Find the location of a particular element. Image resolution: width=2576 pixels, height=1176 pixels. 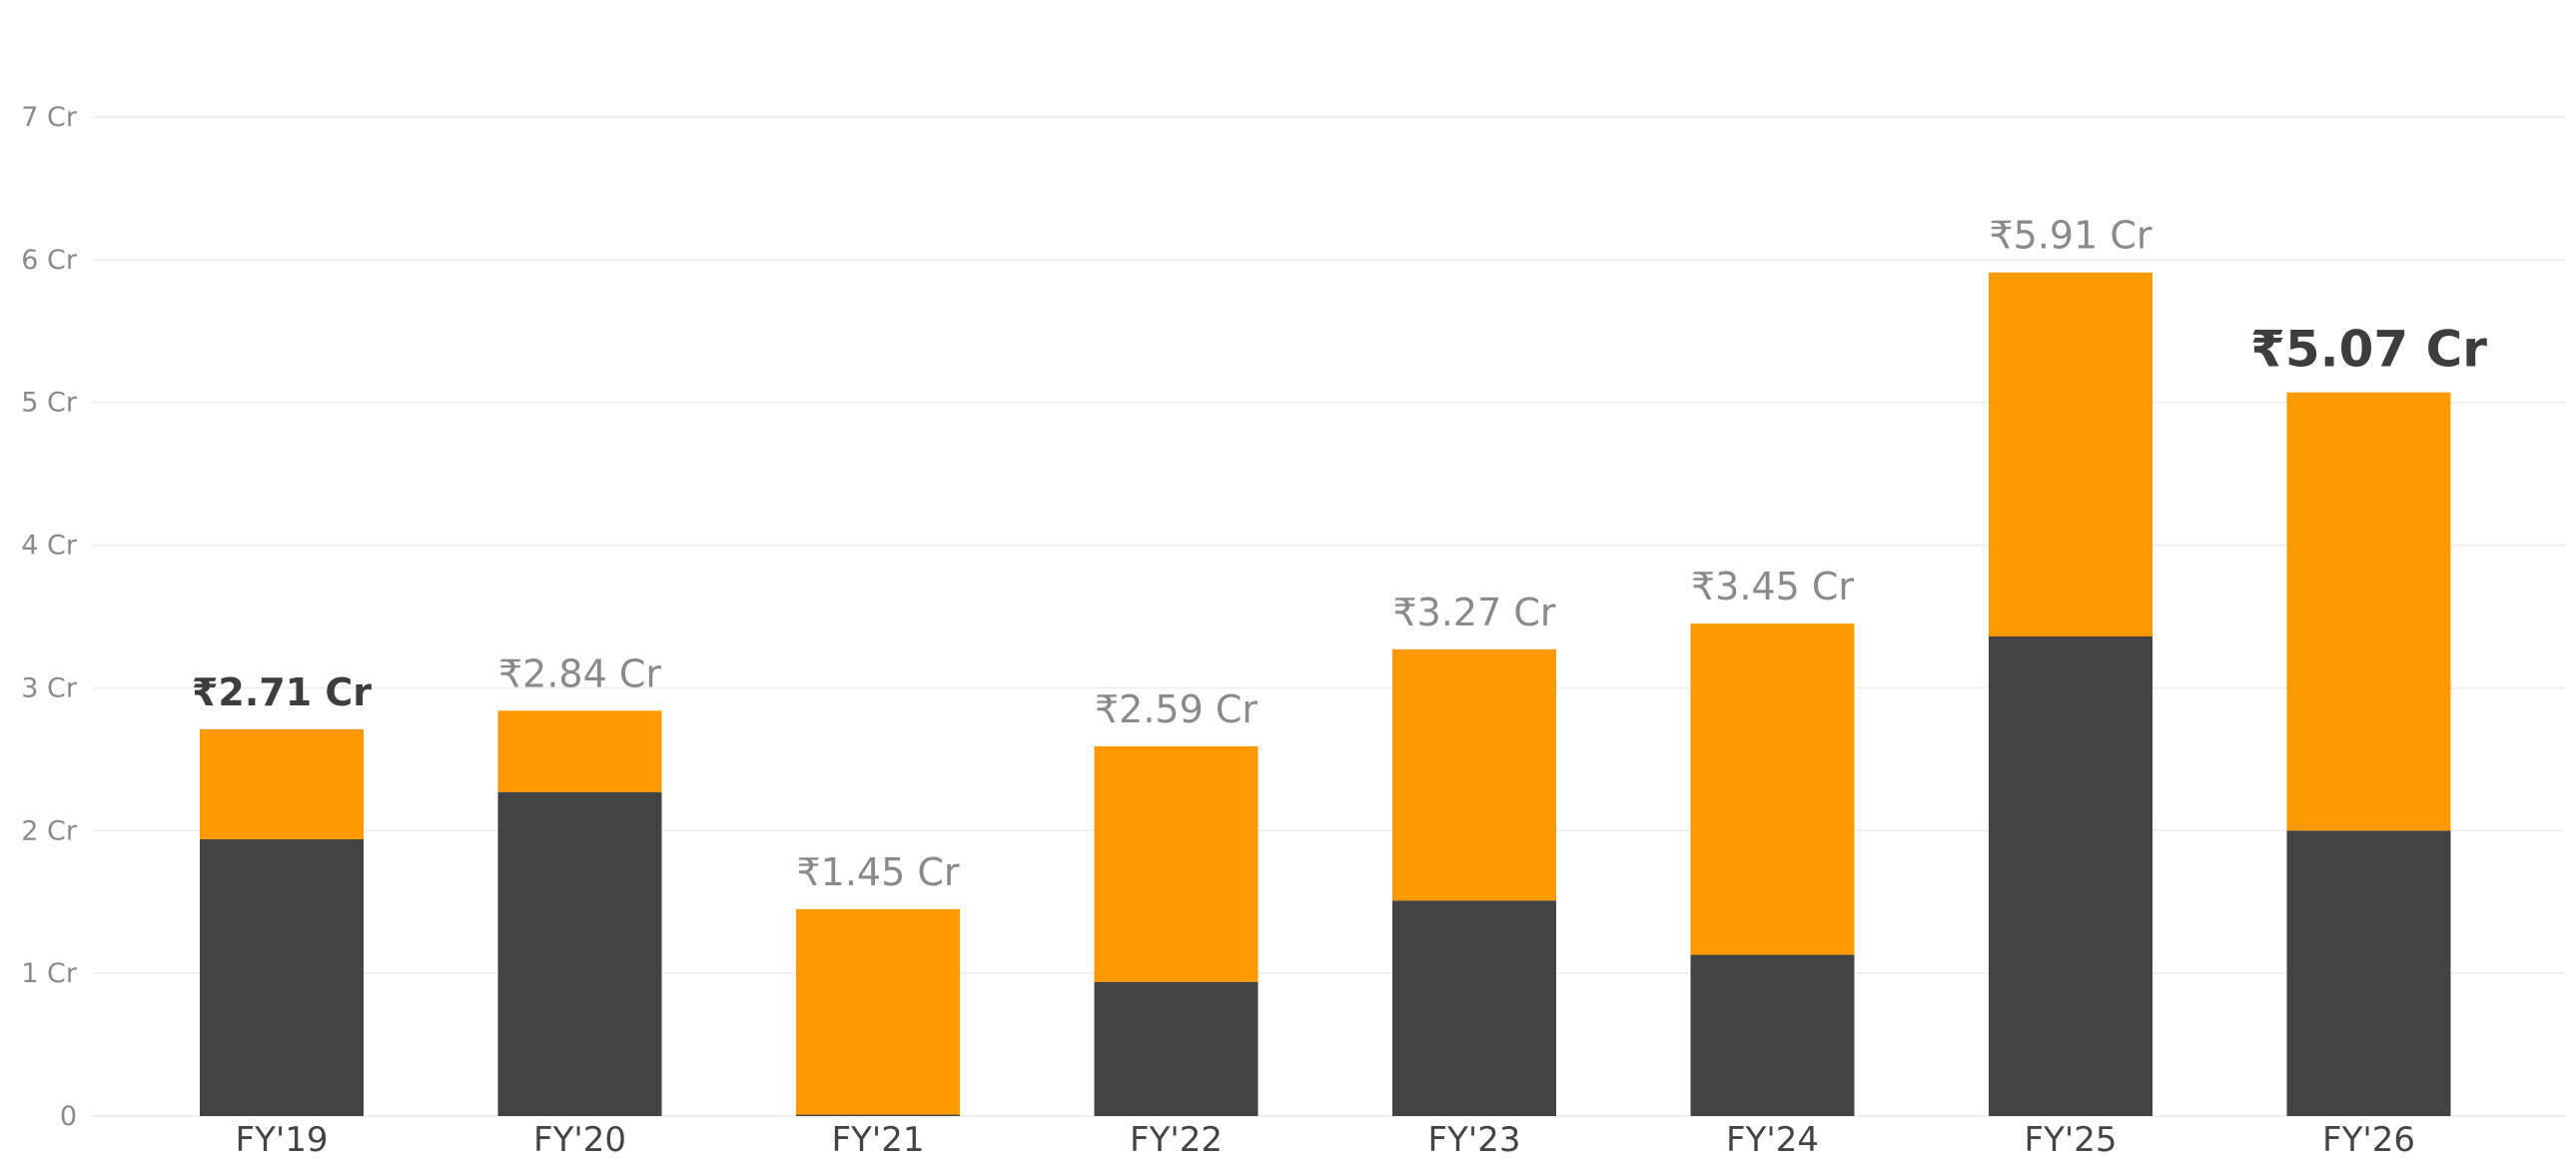

y-tick-label: 0 is located at coordinates (69, 1116).